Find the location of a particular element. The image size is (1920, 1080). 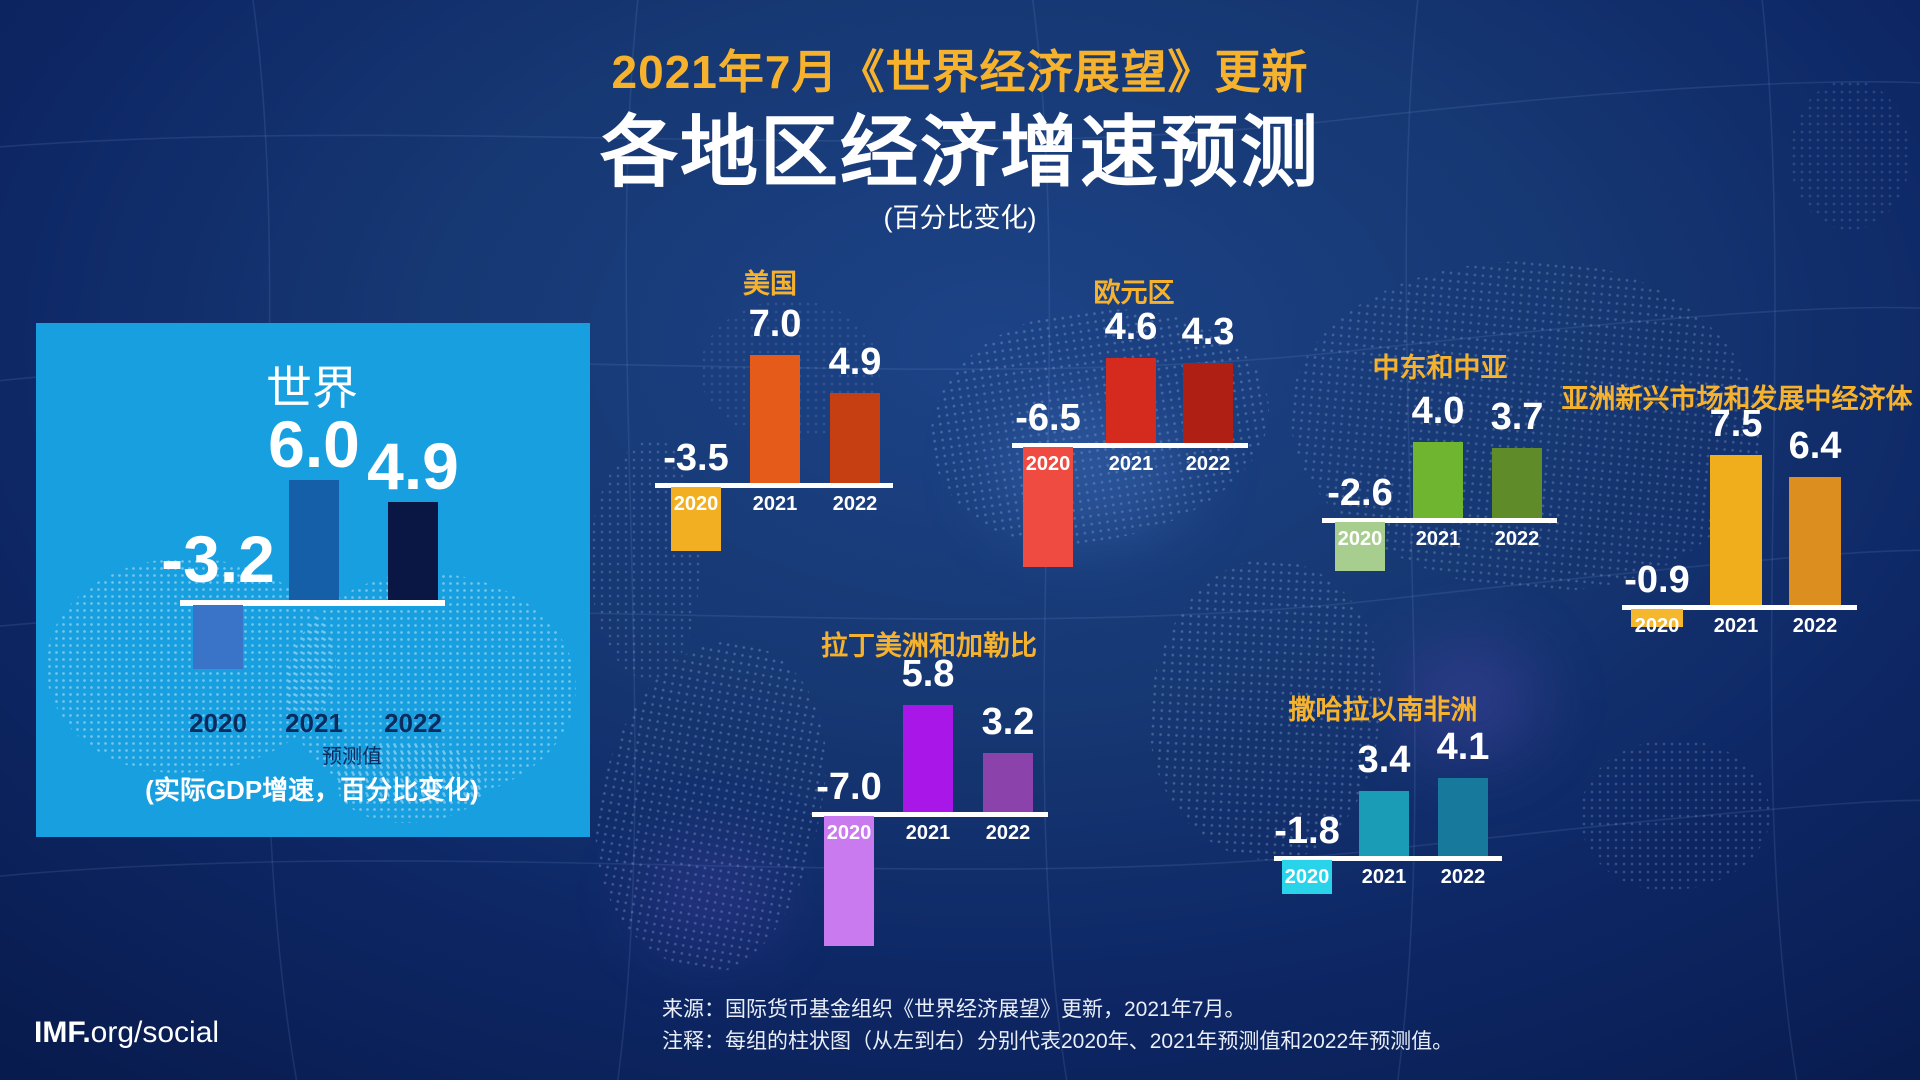

imf-social-brand: IMF.org/social is located at coordinates (126, 1033).